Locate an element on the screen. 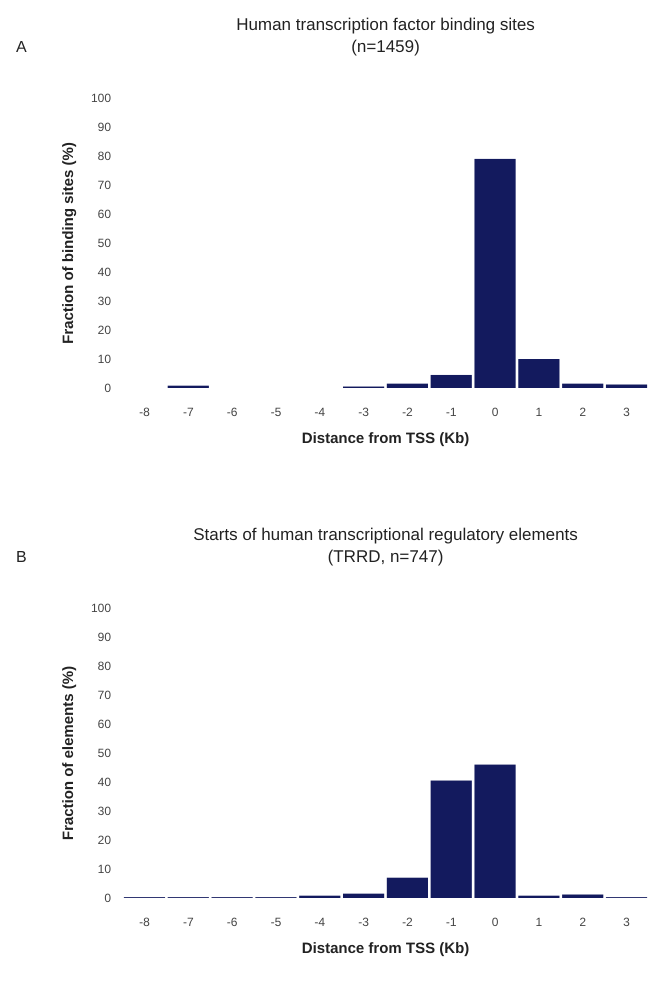  text: A is located at coordinates (21, 47).